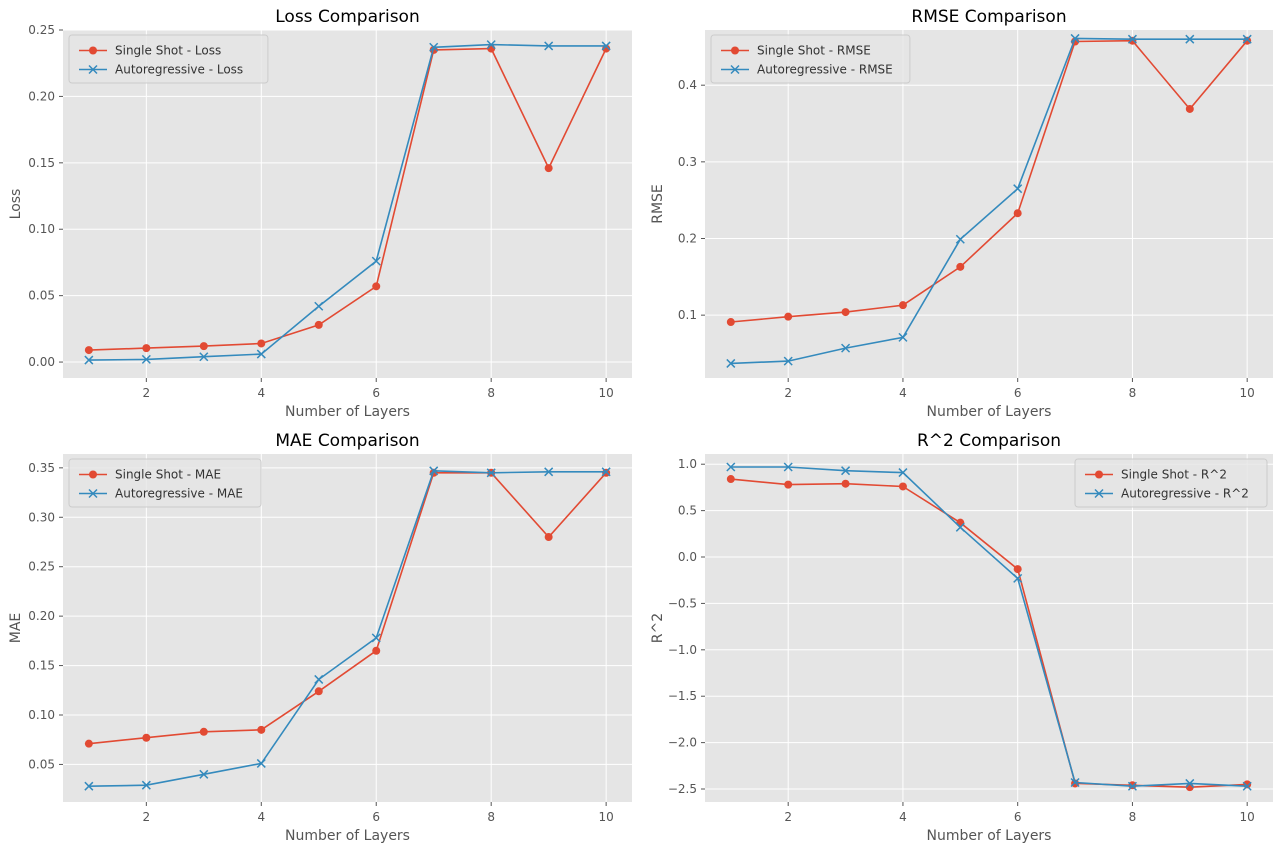 This screenshot has width=1283, height=852. I want to click on y-tick-label: 0.5, so click(687, 511).